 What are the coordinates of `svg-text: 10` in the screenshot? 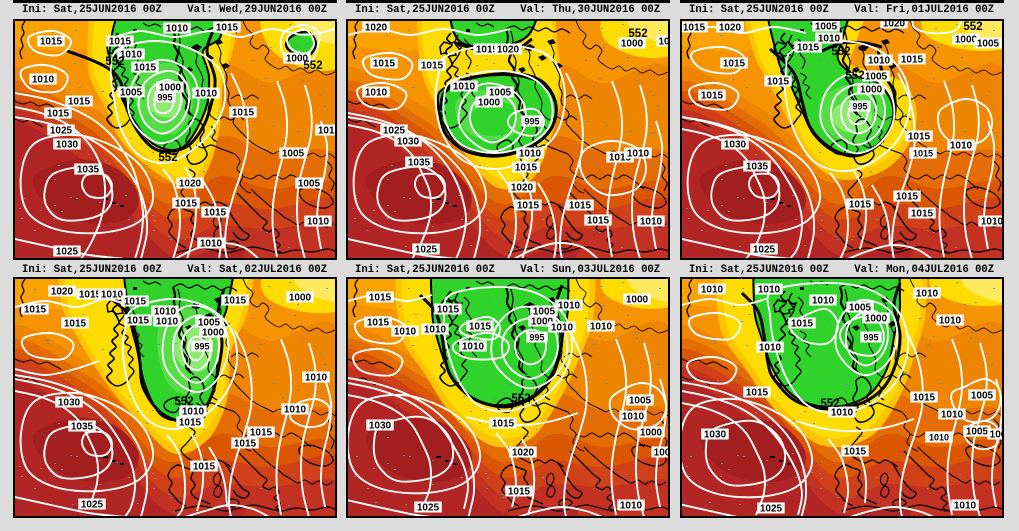 It's located at (664, 42).